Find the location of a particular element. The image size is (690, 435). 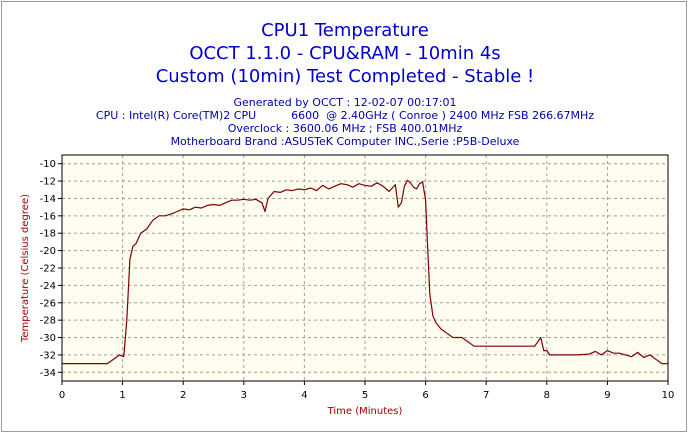

x-tick-label: 1 is located at coordinates (122, 395).